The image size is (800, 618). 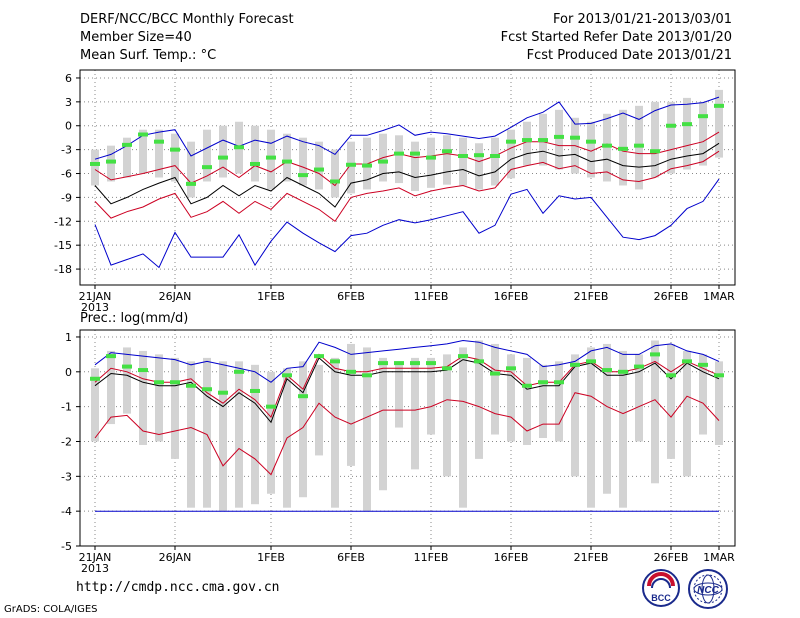 I want to click on bcc-logo: BCC, so click(x=661, y=588).